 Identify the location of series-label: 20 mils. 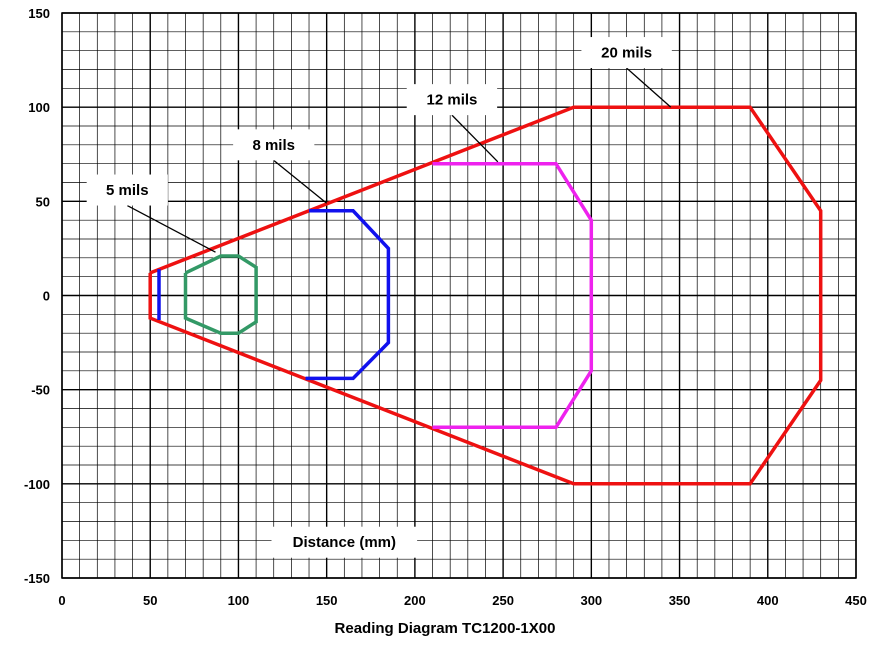
(626, 53).